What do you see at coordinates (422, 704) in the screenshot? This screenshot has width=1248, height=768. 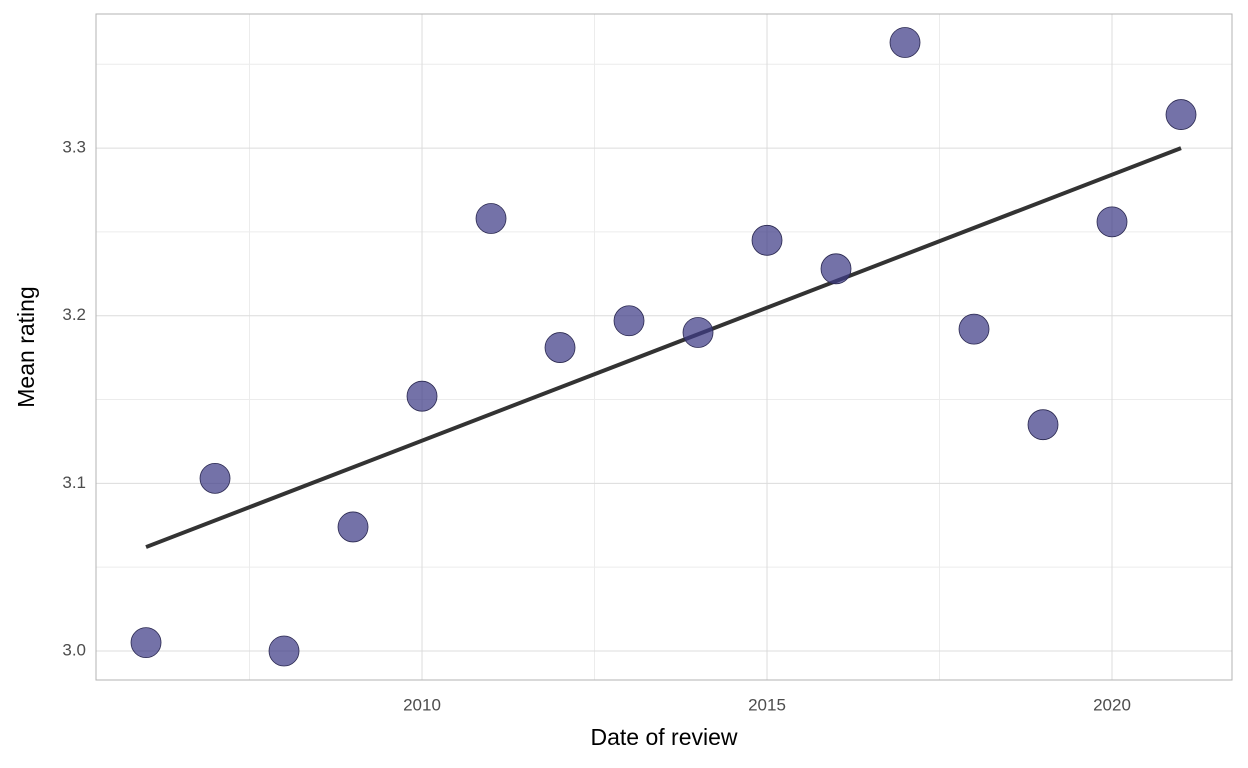 I see `x-tick-label: 2010` at bounding box center [422, 704].